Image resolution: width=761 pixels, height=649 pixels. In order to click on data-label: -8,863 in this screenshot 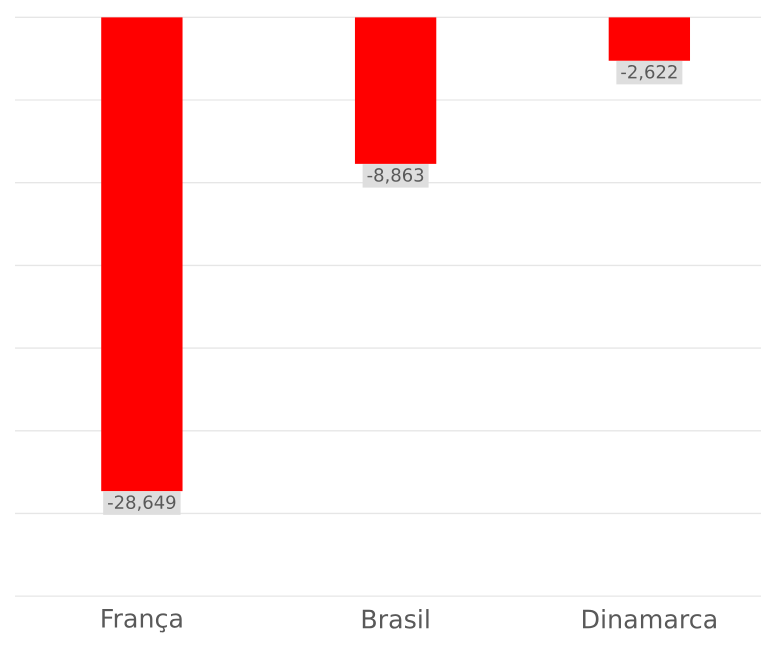, I will do `click(395, 176)`.